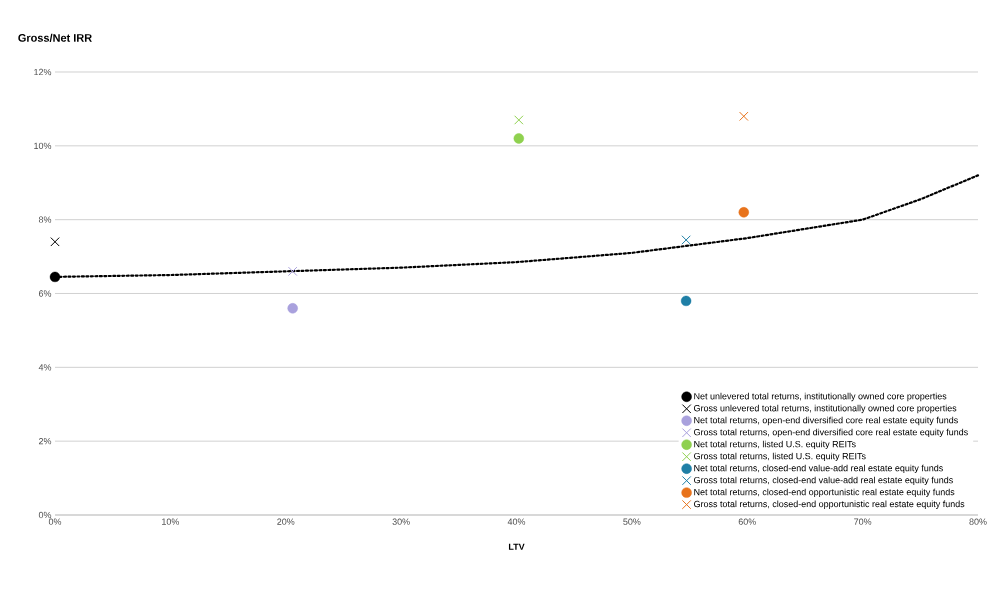 This screenshot has height=590, width=1002. I want to click on legend-label: Net total returns, open-end diversified core real estate equity funds, so click(826, 421).